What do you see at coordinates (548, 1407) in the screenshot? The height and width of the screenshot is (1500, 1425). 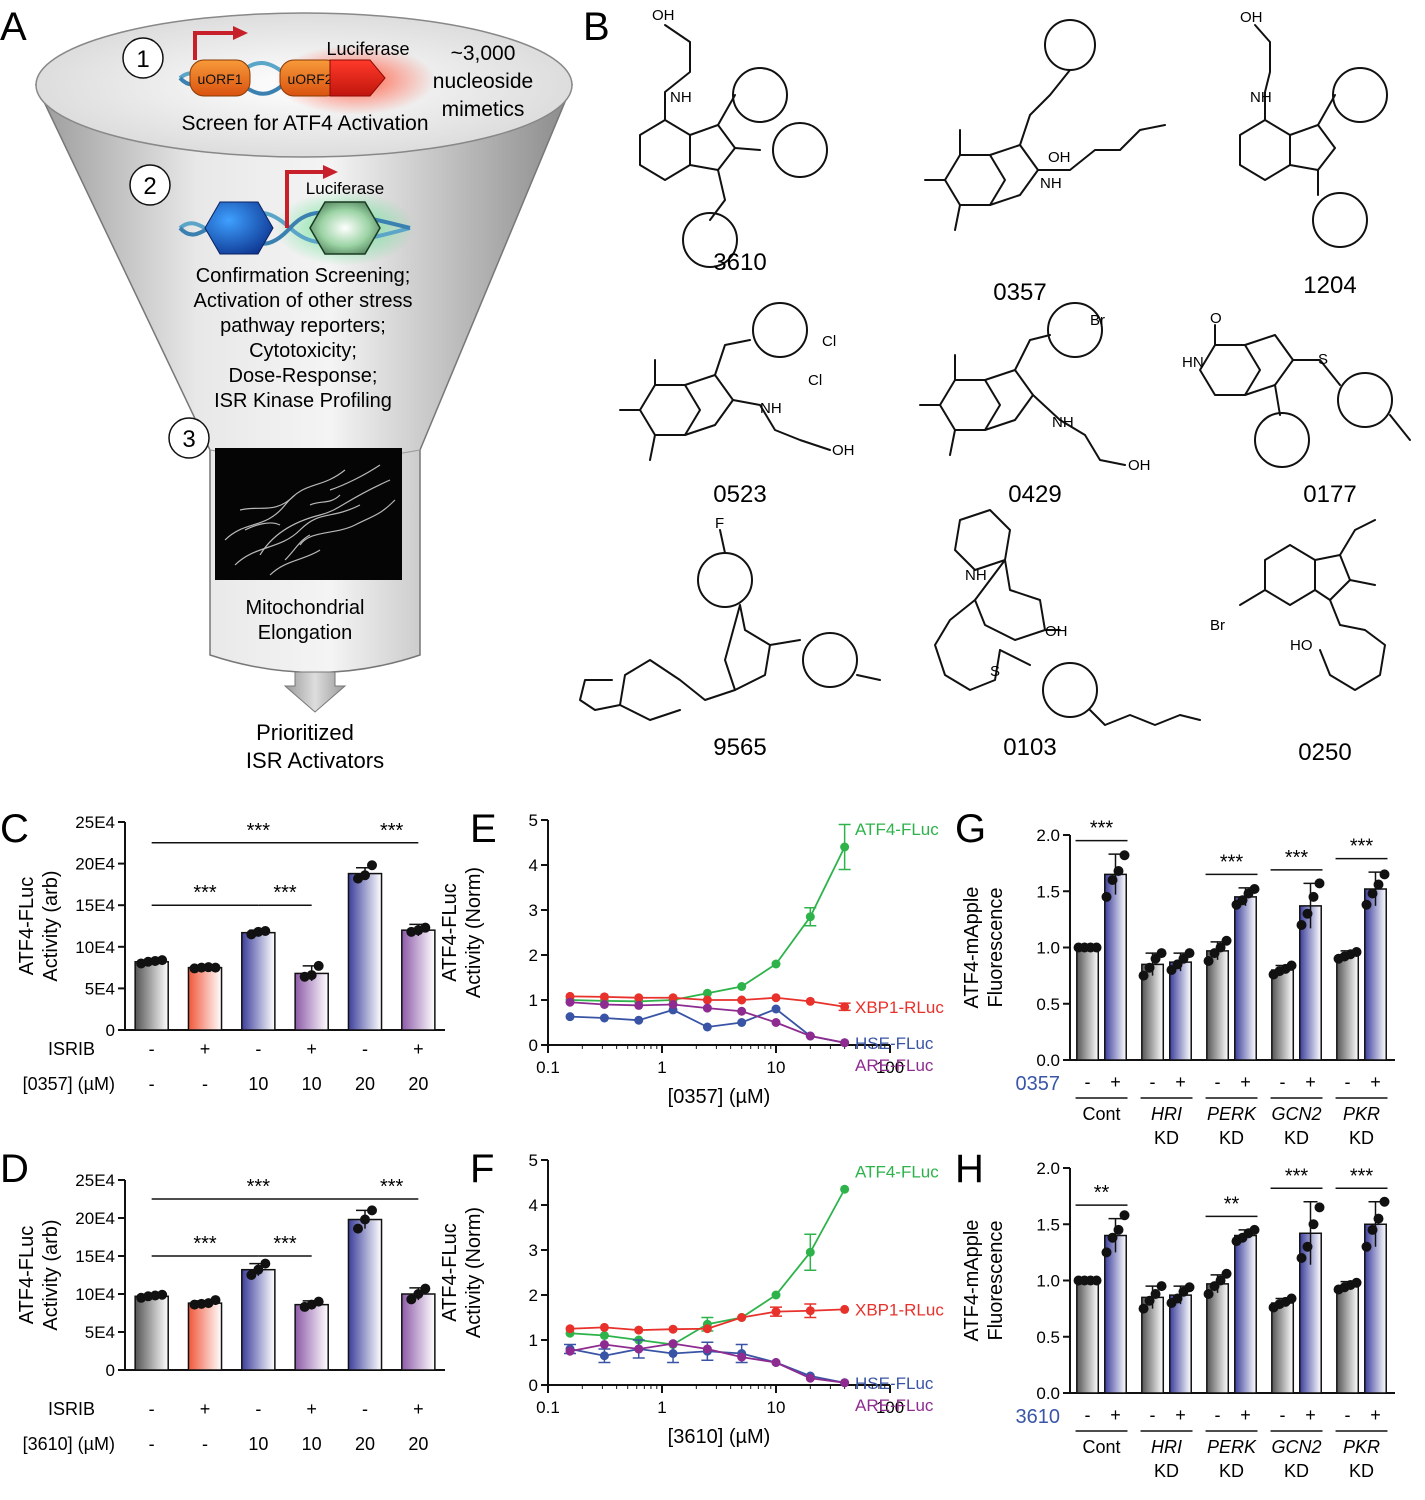 I see `x-tick-label: 0.1` at bounding box center [548, 1407].